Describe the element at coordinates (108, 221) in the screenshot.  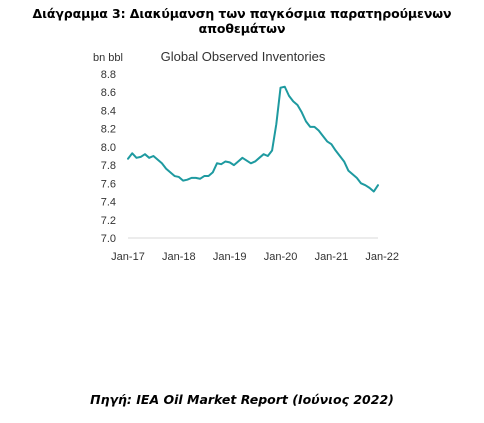
I see `y-tick-label: 7.2` at that location.